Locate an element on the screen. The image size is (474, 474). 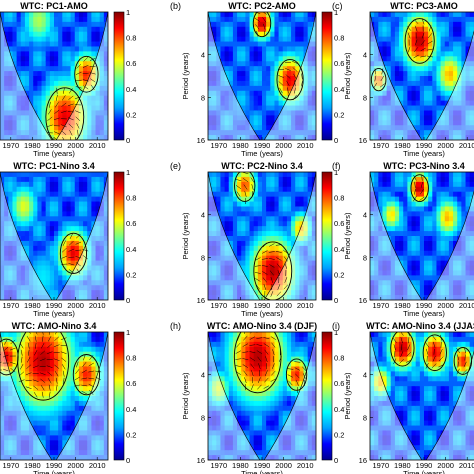
cone-of-influence-edge is located at coordinates (422, 236).